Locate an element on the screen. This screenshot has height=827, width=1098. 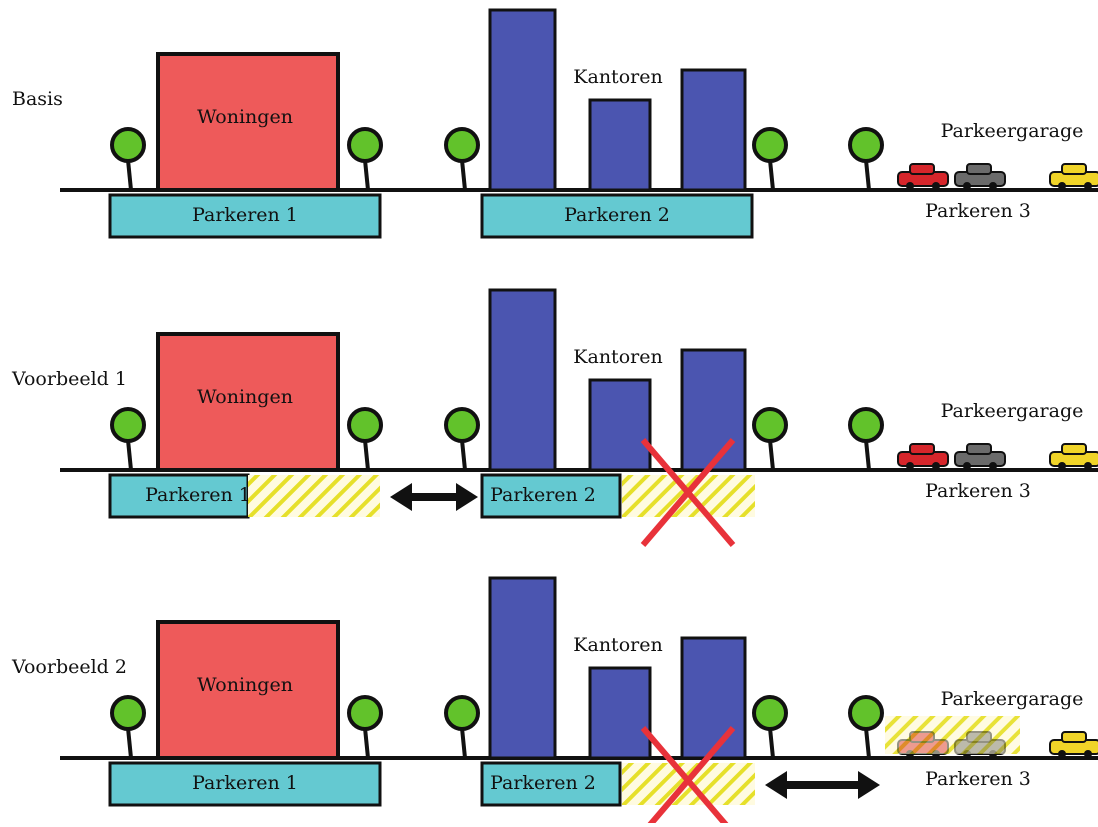
panel-label: Voorbeeld 1 is located at coordinates (69, 379).